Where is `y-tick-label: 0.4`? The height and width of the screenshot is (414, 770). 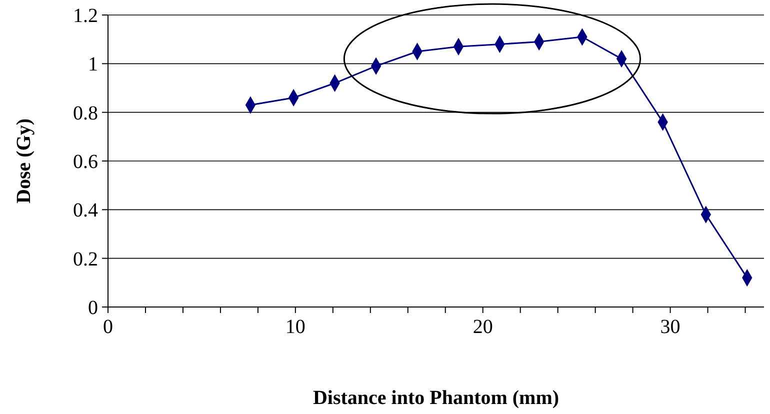
y-tick-label: 0.4 is located at coordinates (85, 211).